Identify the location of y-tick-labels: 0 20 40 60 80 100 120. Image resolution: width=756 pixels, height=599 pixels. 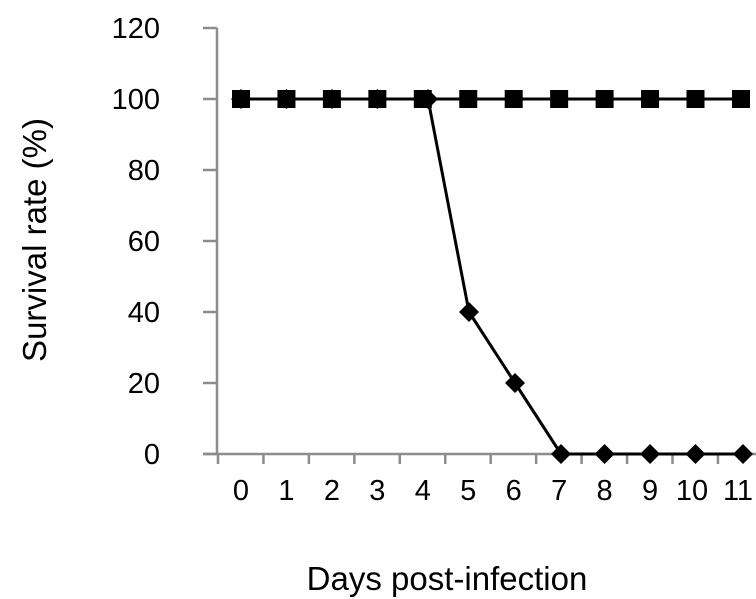
(136, 242).